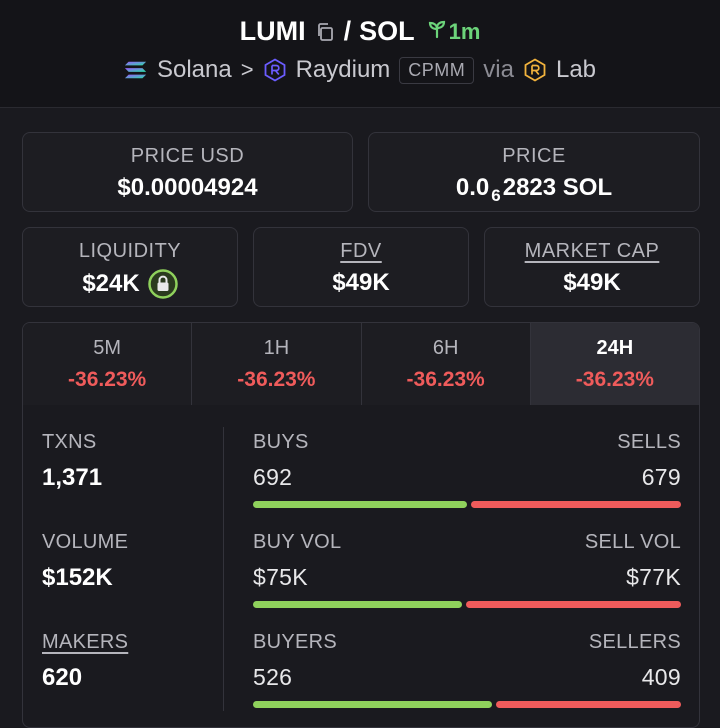 This screenshot has height=728, width=720. Describe the element at coordinates (576, 69) in the screenshot. I see `launchpad-link: Lab` at that location.